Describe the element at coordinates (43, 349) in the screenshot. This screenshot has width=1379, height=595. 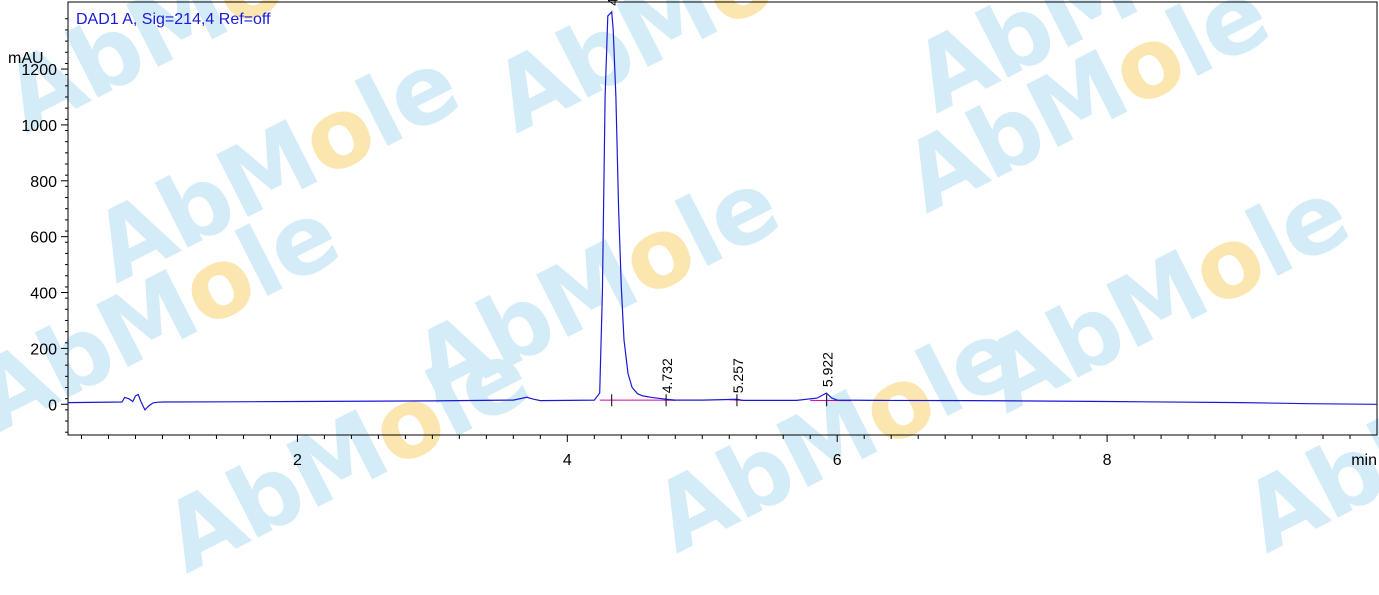
I see `y-tick-label: 200` at that location.